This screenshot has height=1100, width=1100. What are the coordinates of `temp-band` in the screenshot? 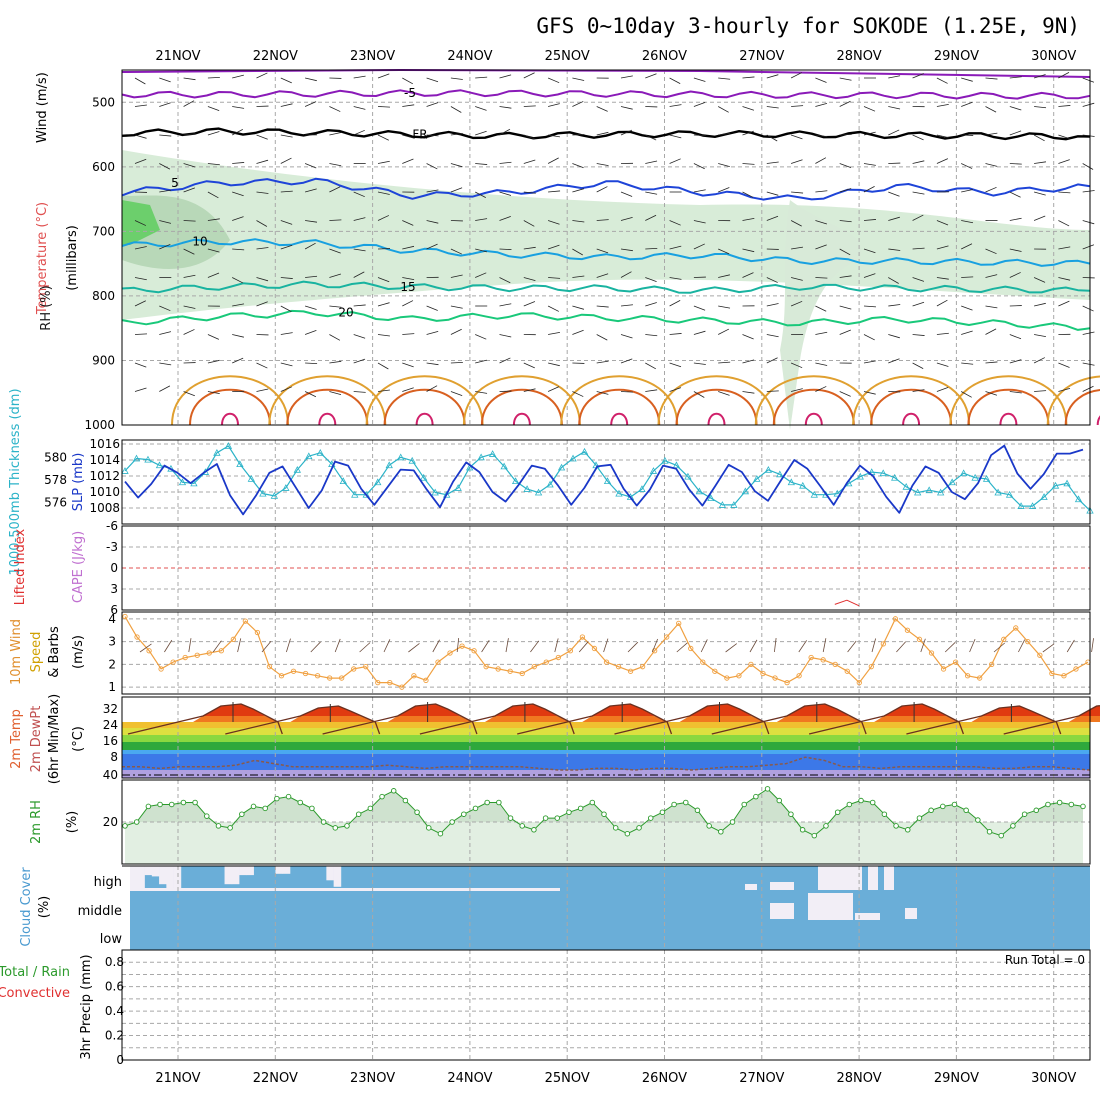 It's located at (606, 746).